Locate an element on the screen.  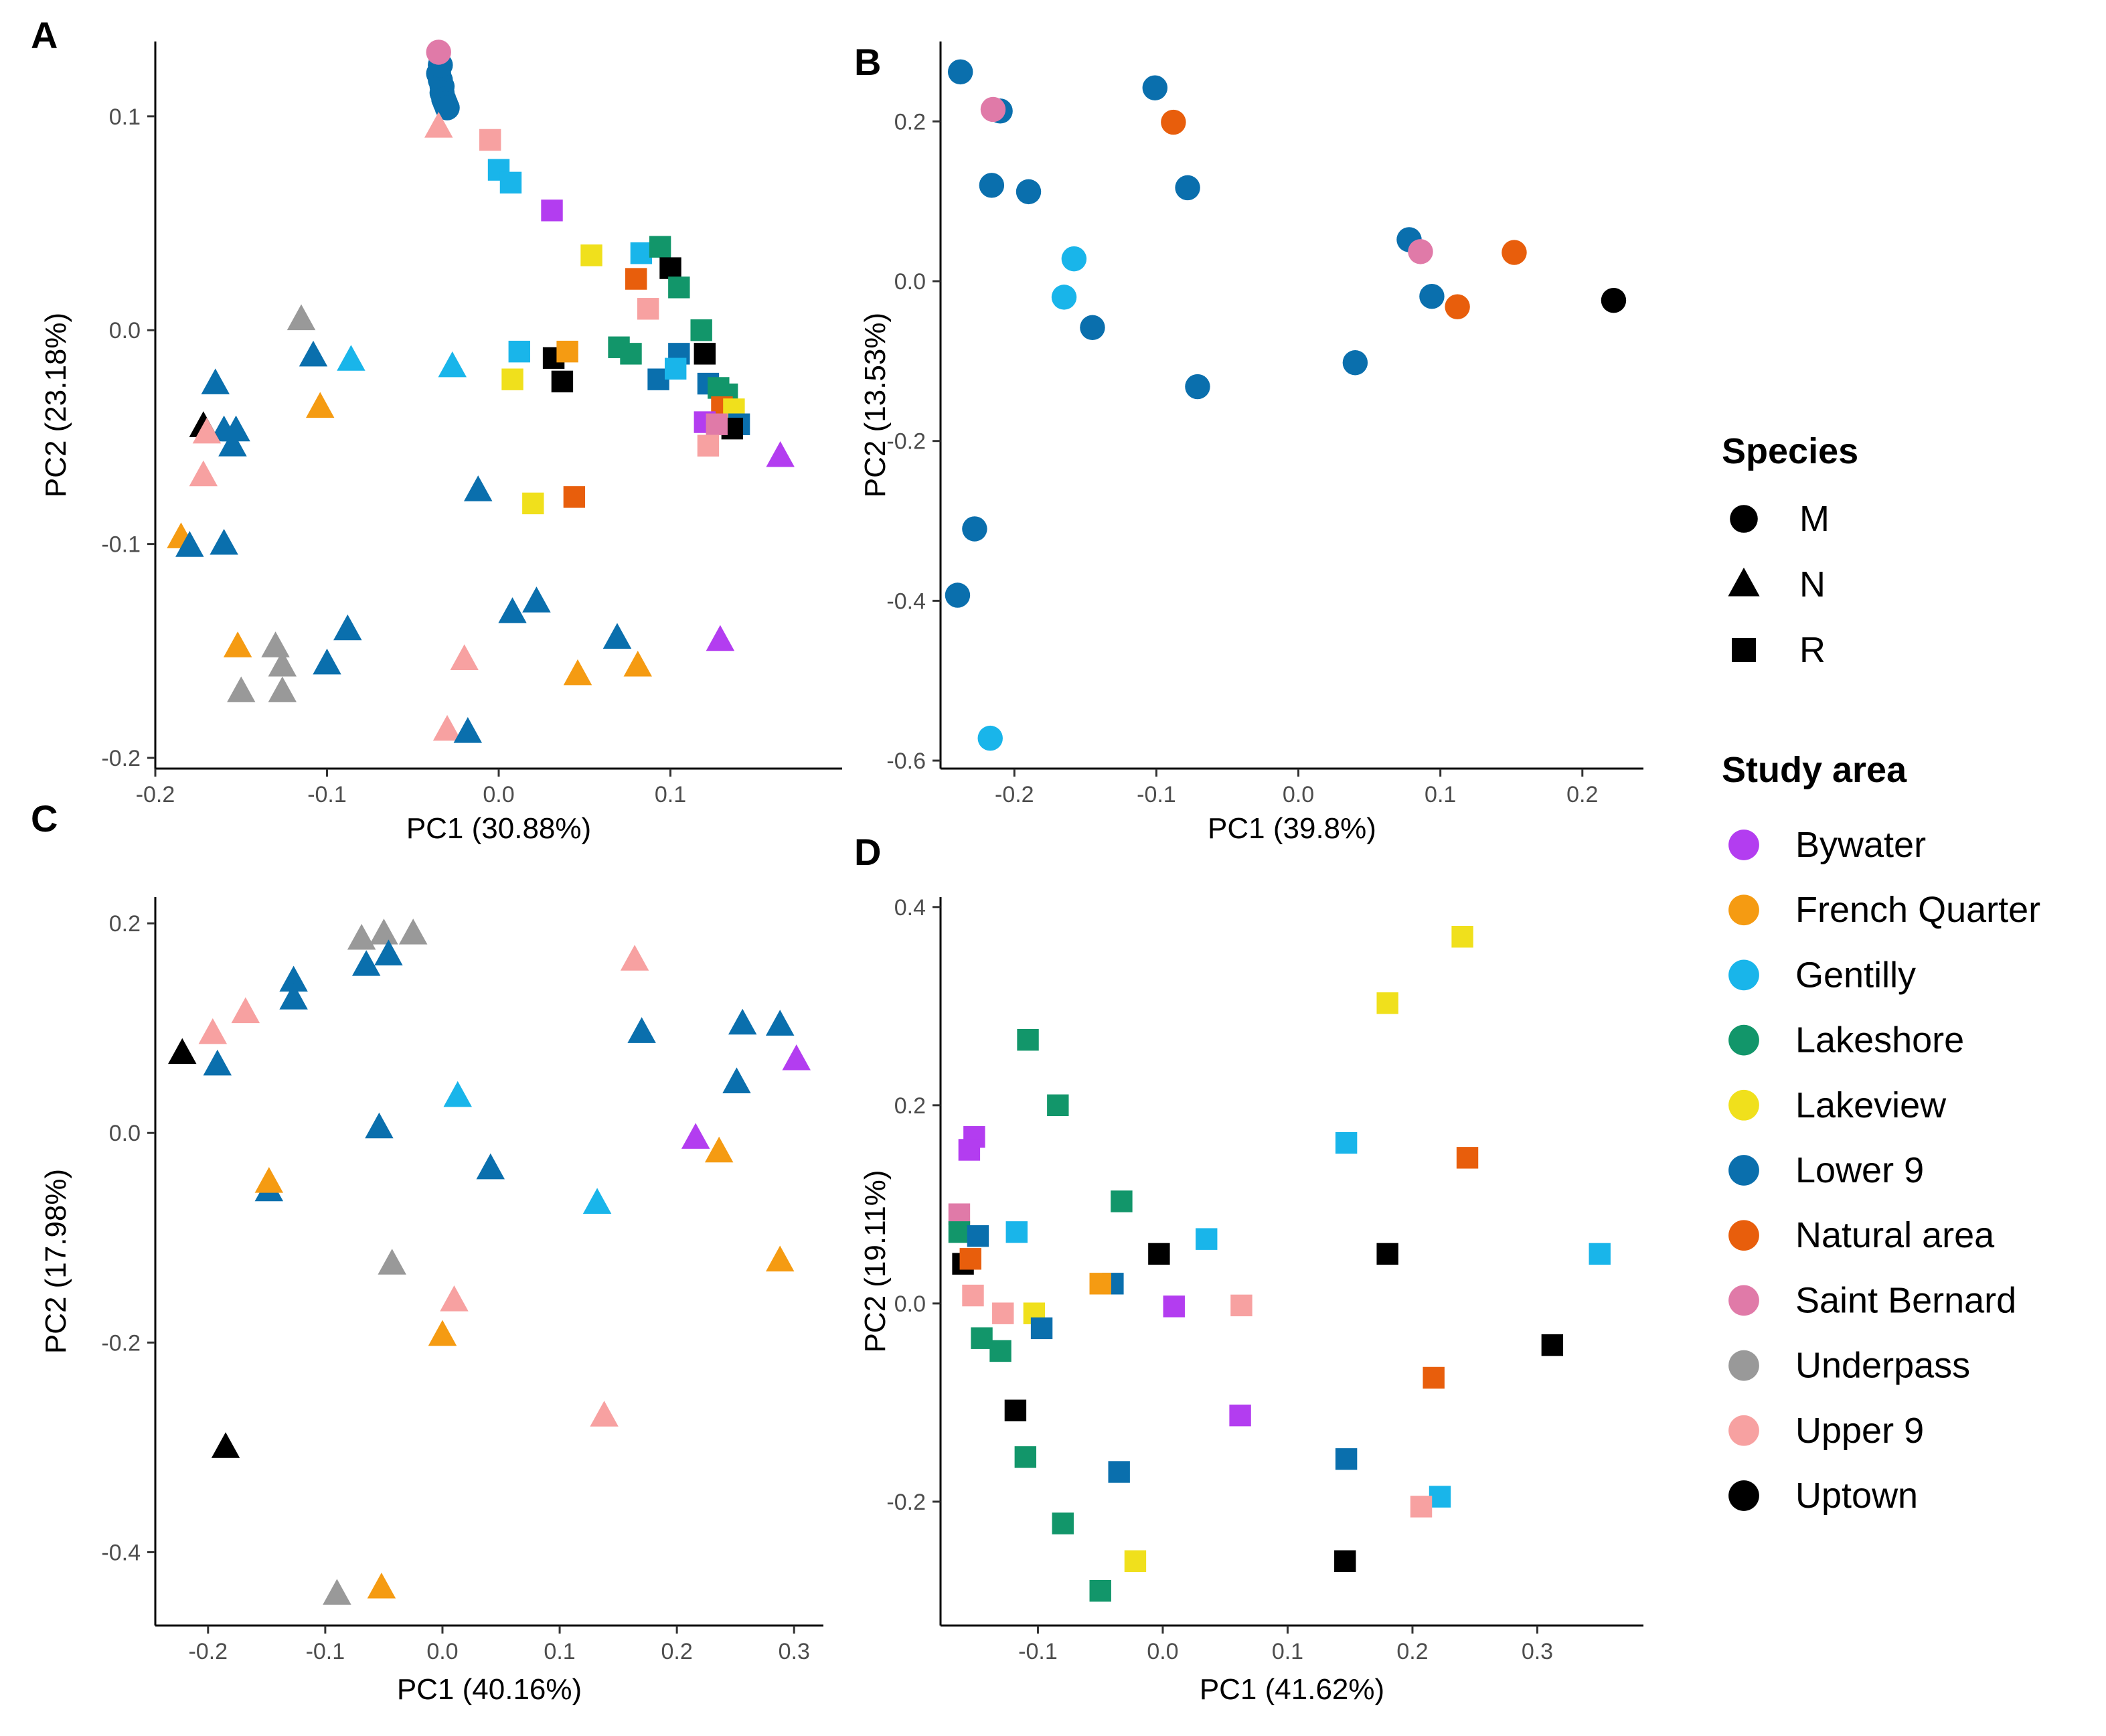
panel-c-x-tick-label: -0.2 is located at coordinates (208, 1651).